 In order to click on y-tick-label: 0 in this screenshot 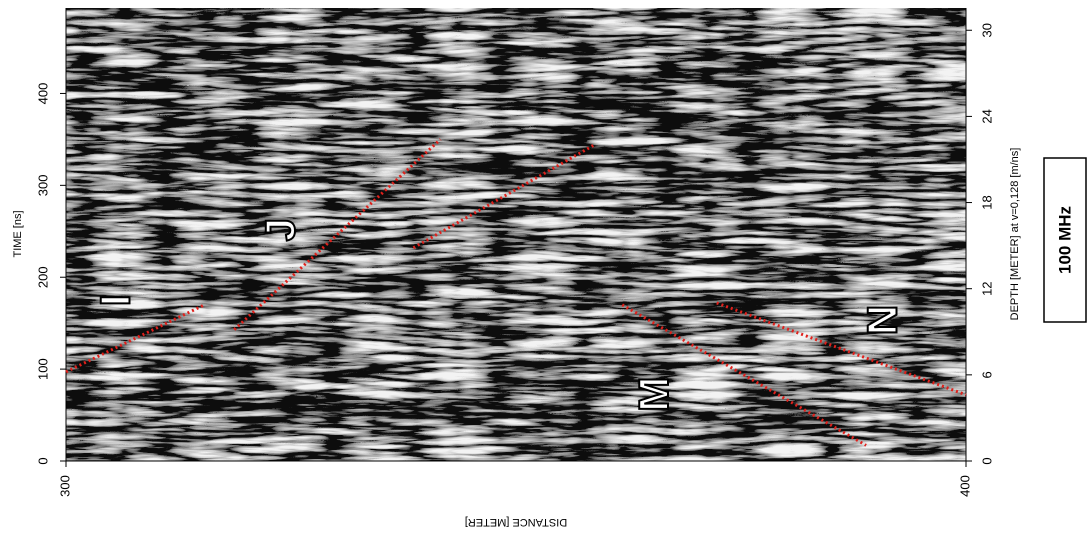, I will do `click(42, 460)`.